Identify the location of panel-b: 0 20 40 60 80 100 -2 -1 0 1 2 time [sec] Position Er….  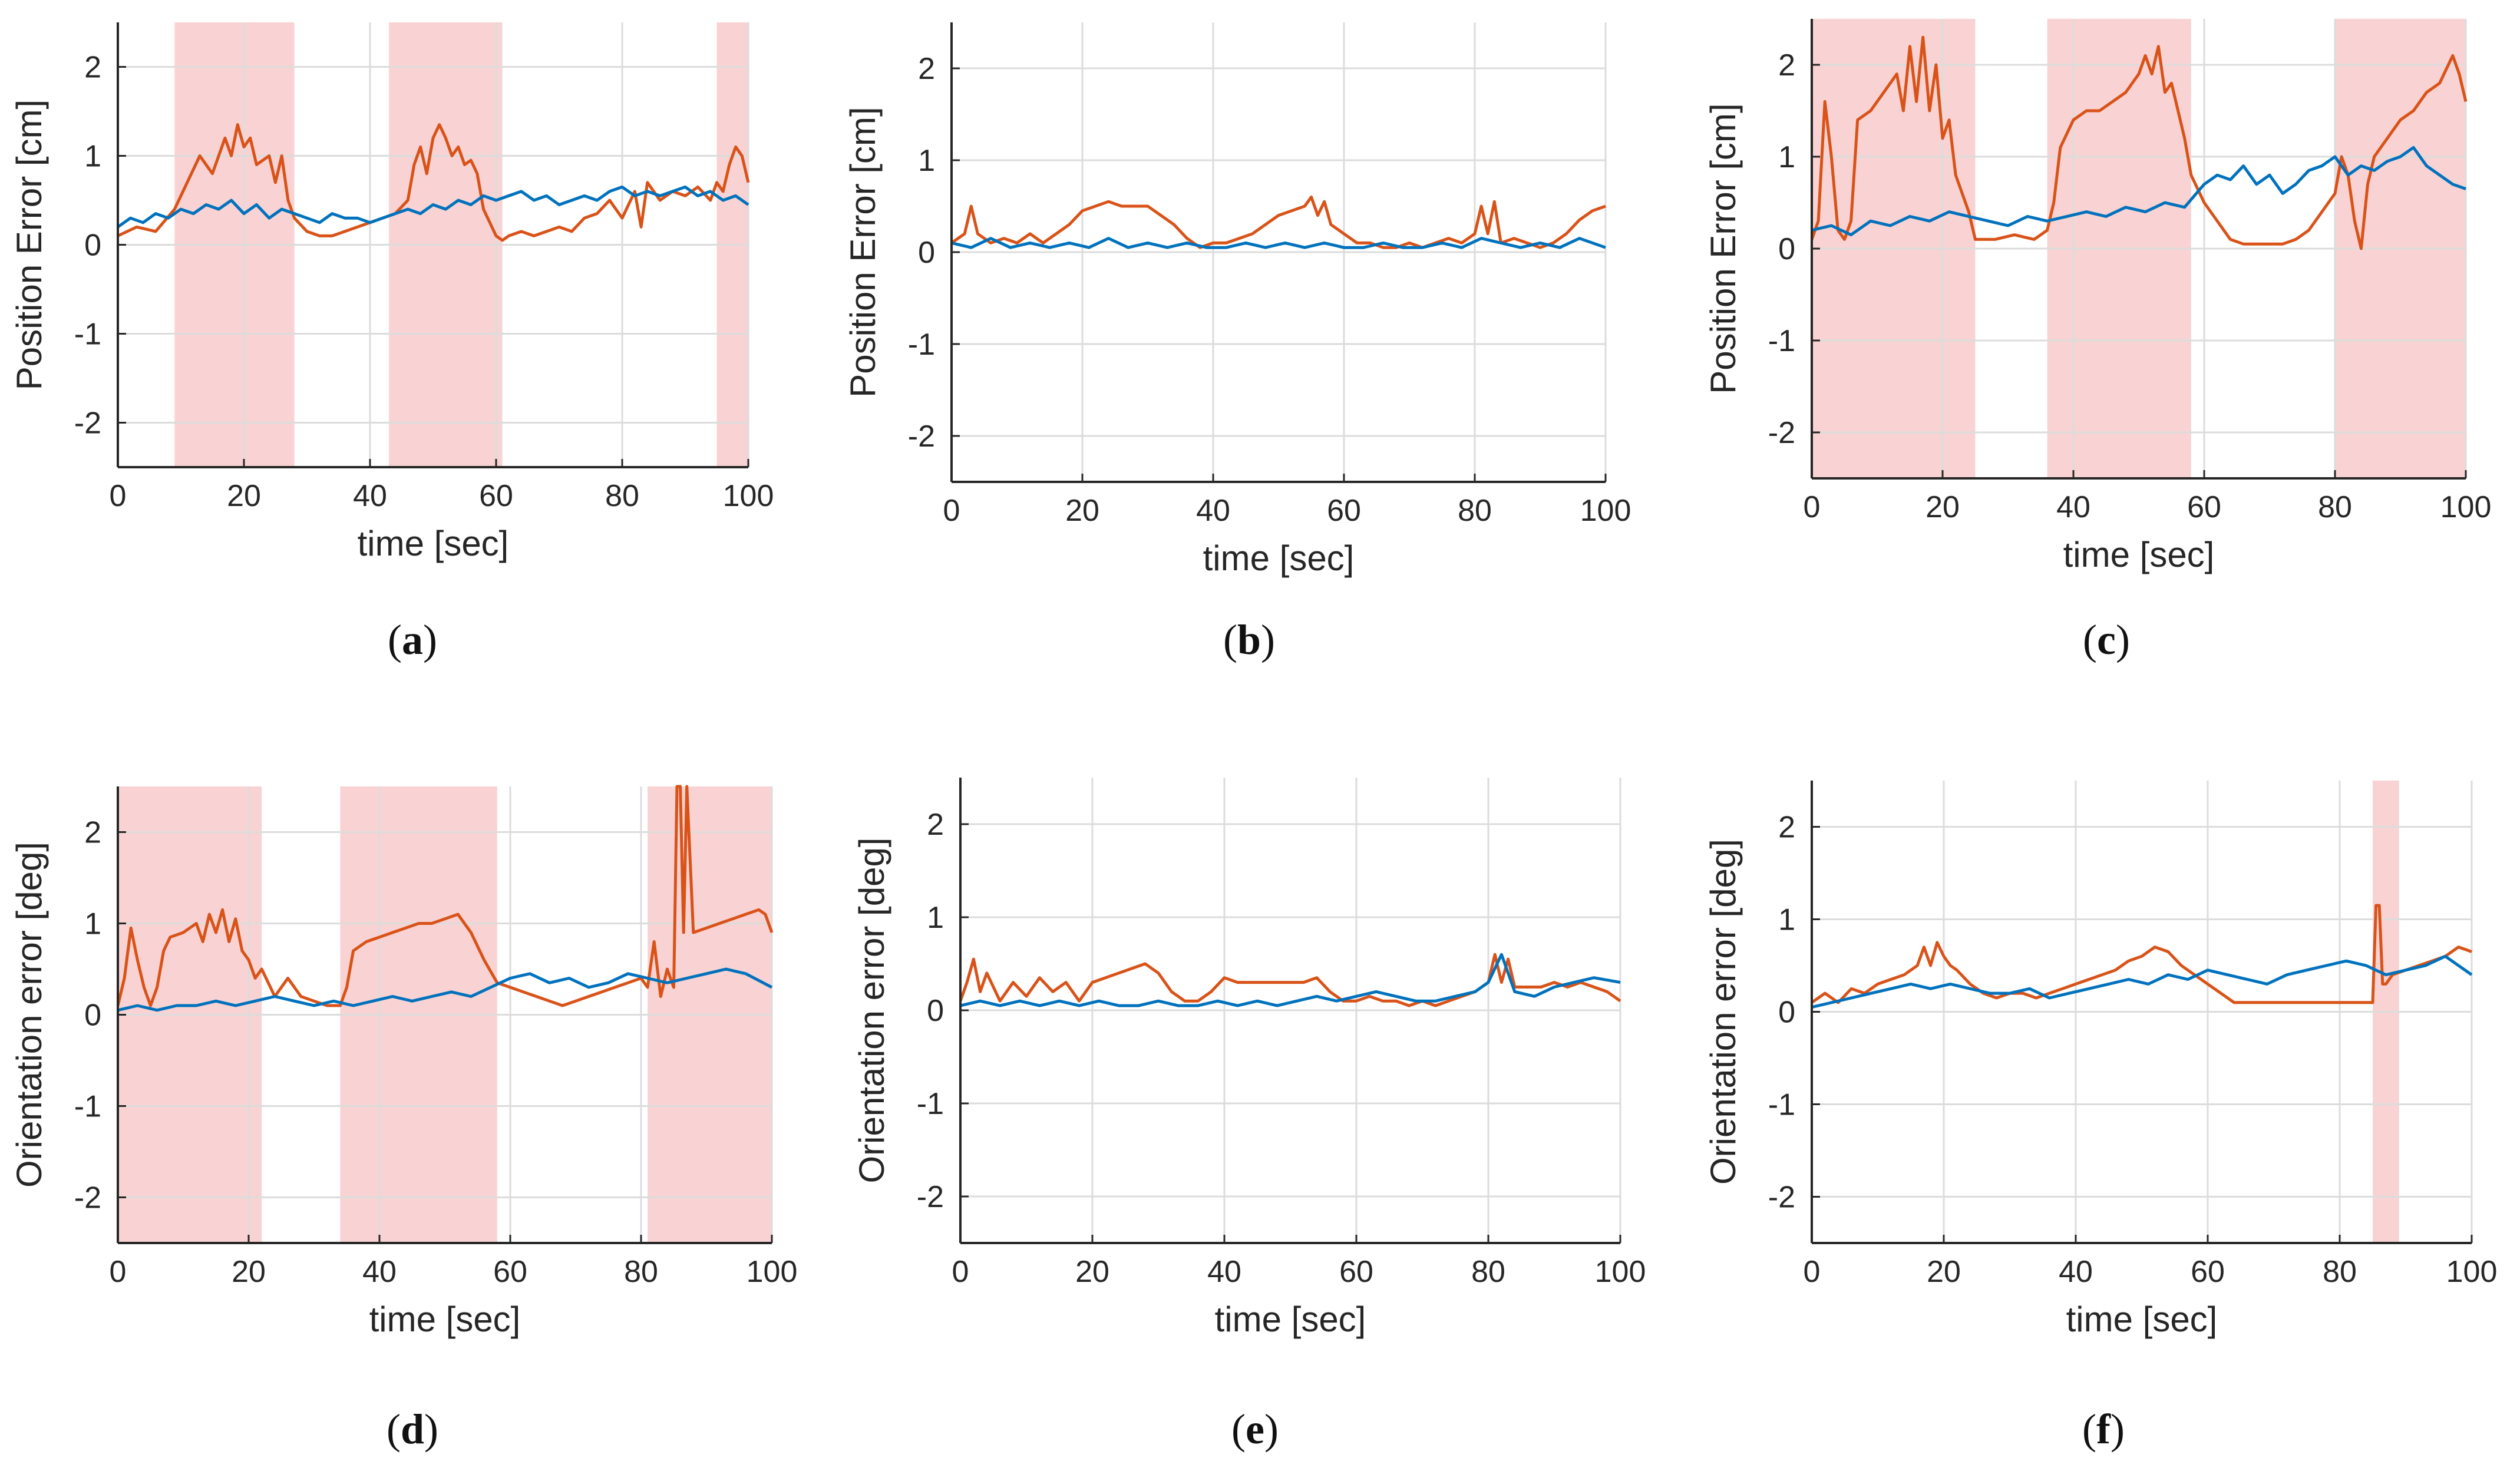
(1237, 342).